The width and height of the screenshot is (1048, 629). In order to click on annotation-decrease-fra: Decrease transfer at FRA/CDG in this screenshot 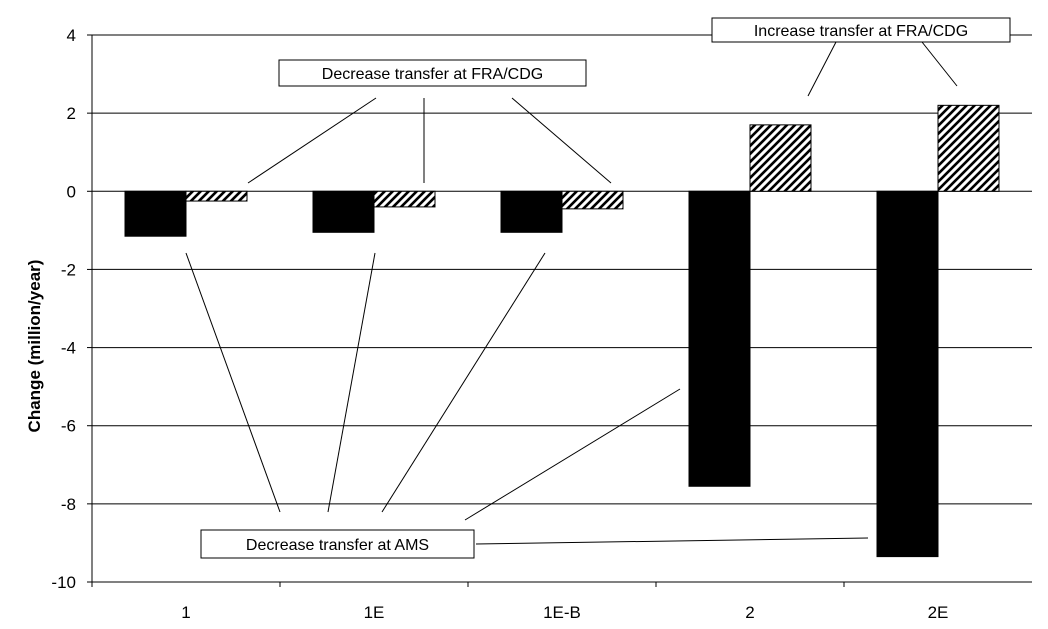, I will do `click(432, 74)`.